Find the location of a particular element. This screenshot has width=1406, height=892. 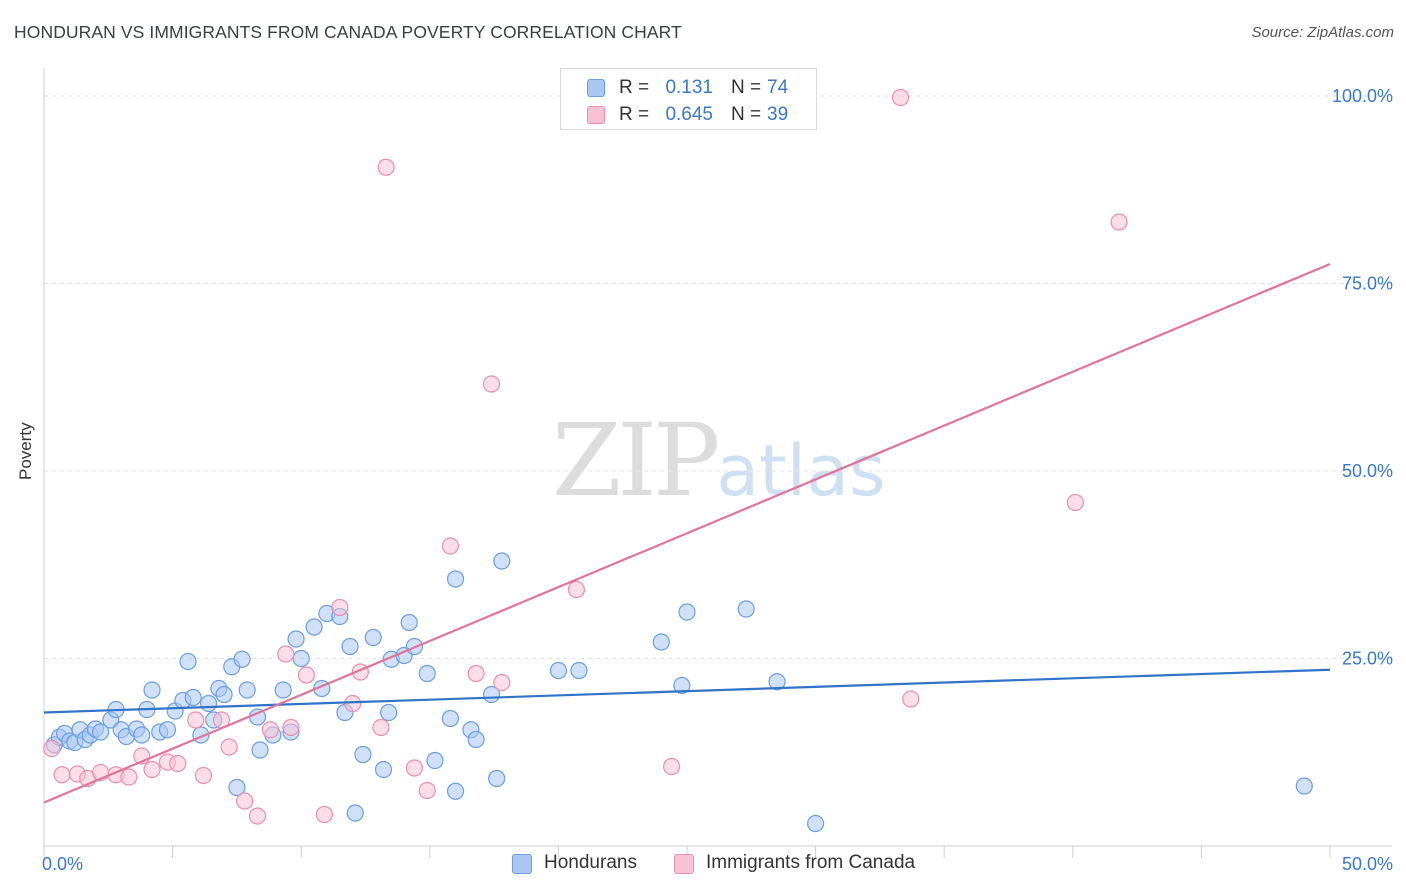

y-tick-label: 100.0% is located at coordinates (1362, 96).